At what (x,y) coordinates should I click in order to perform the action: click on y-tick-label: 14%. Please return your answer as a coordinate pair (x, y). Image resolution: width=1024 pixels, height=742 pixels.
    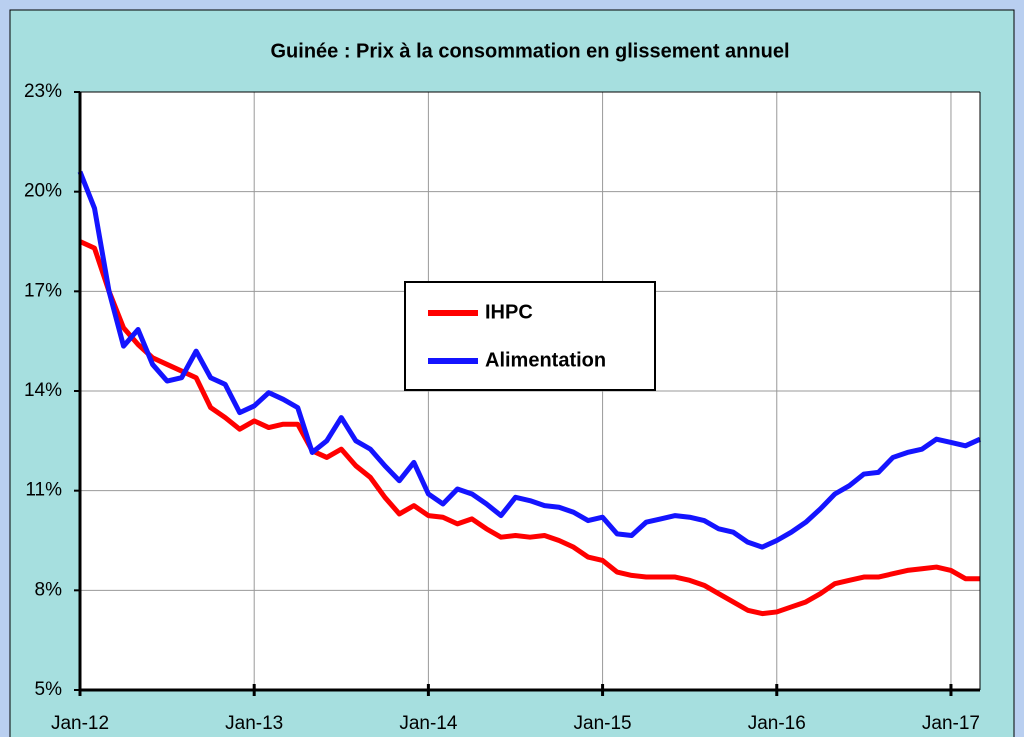
    Looking at the image, I should click on (43, 390).